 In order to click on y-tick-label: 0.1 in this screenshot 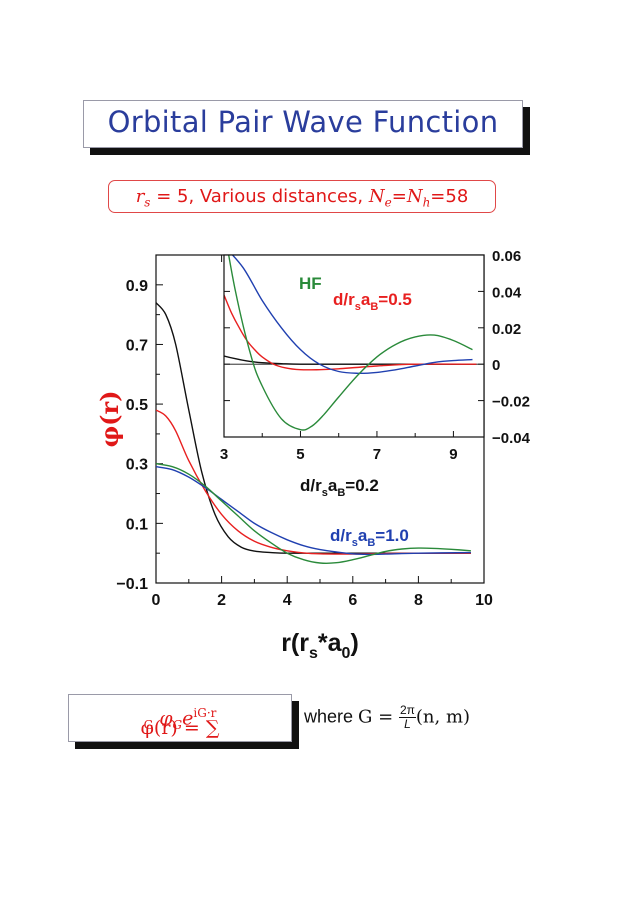, I will do `click(137, 524)`.